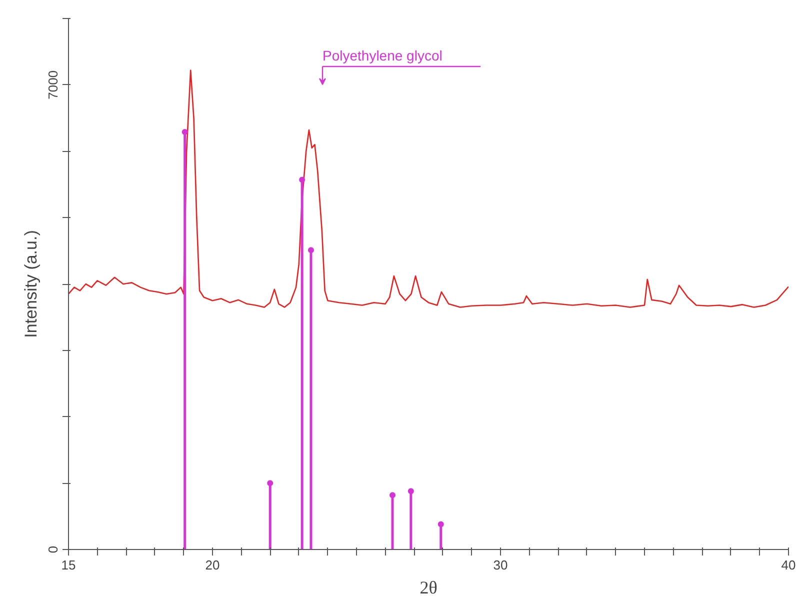 The width and height of the screenshot is (802, 600). I want to click on x-tick-label: 40, so click(788, 565).